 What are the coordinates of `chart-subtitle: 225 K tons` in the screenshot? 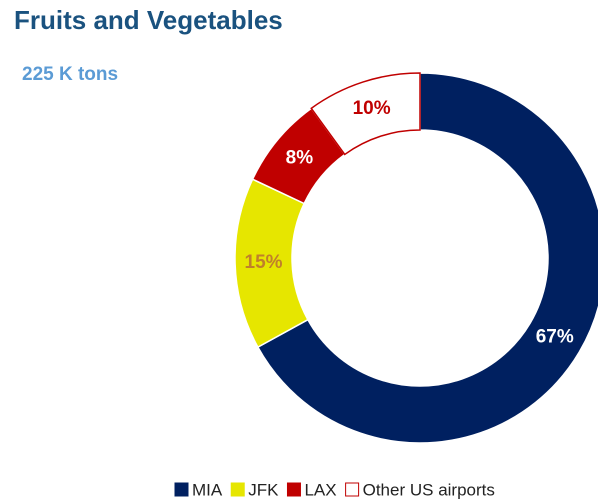 It's located at (70, 74).